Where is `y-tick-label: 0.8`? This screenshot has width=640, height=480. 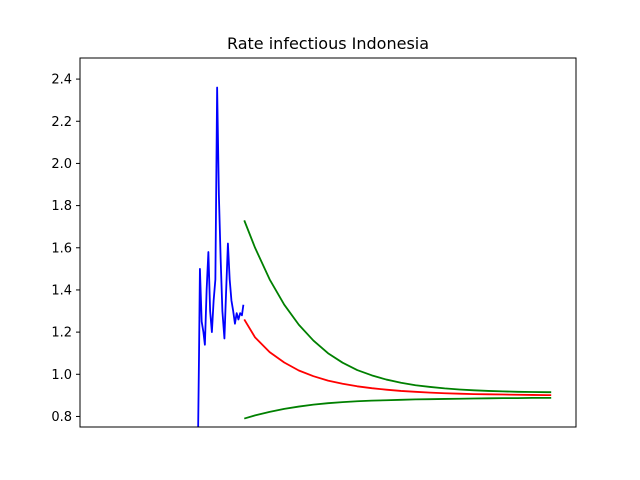
y-tick-label: 0.8 is located at coordinates (61, 417).